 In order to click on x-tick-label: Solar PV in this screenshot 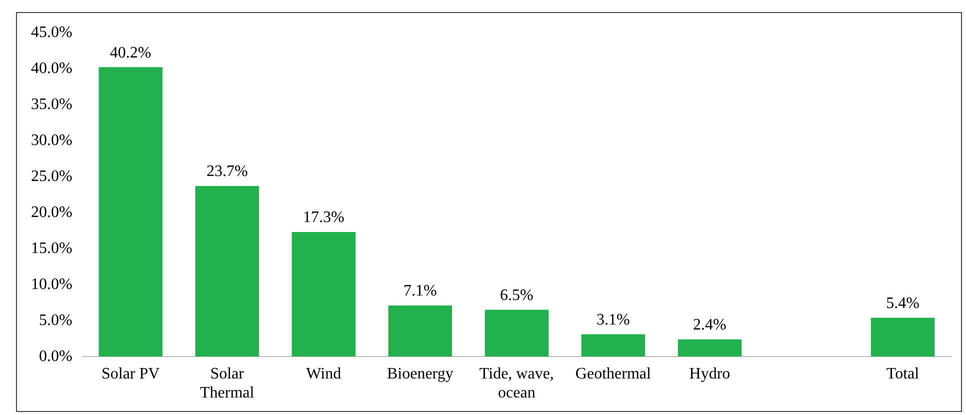, I will do `click(130, 373)`.